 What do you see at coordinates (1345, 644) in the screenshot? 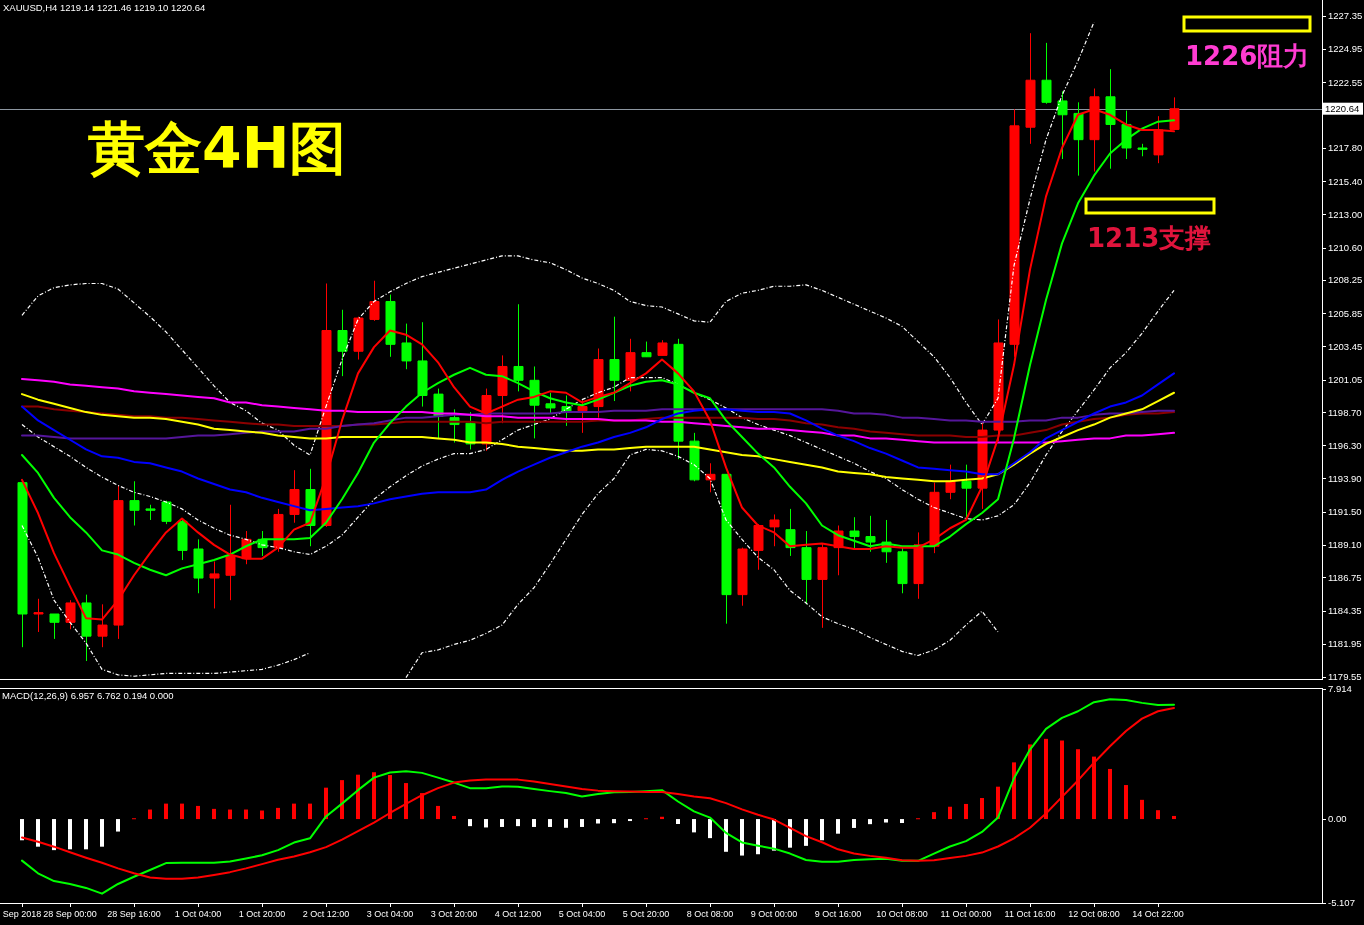
I see `y-tick-label: 1181.95` at bounding box center [1345, 644].